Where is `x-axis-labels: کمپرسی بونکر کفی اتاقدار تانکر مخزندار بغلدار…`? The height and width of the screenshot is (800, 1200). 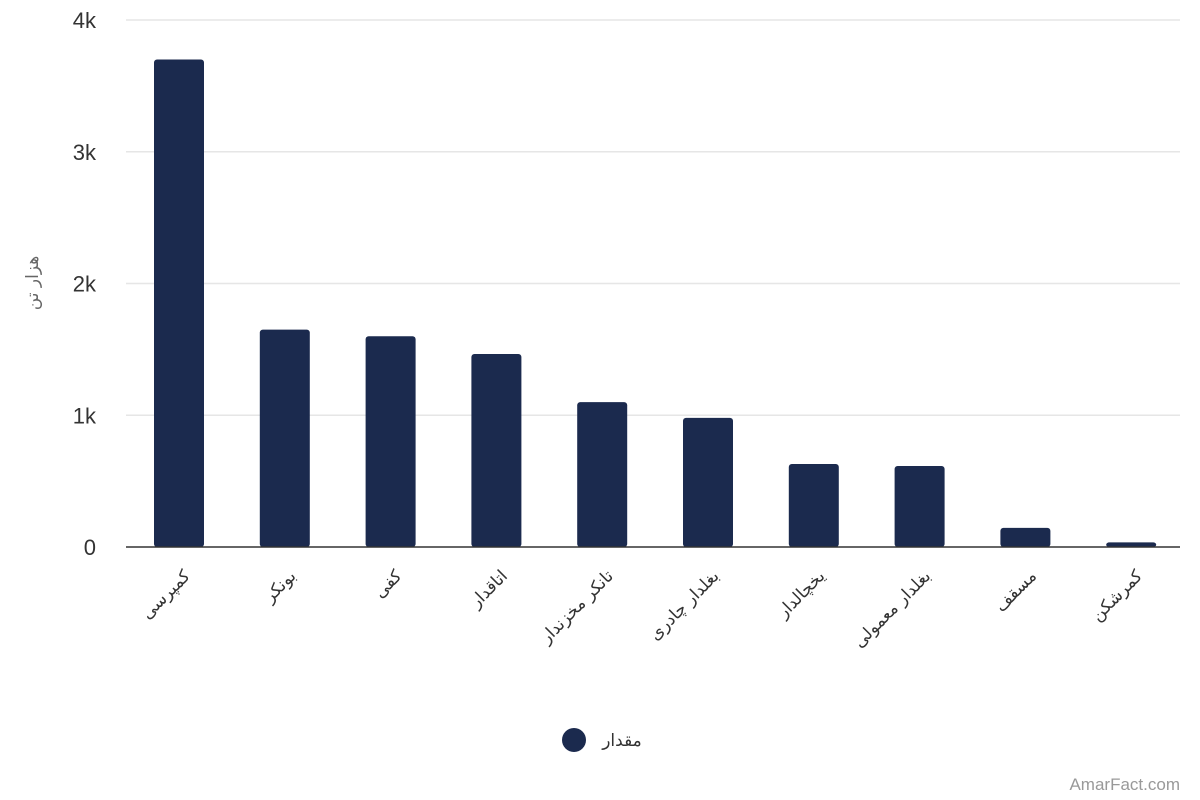
x-axis-labels: کمپرسی بونکر کفی اتاقدار تانکر مخزندار بغلدار… is located at coordinates (642, 609).